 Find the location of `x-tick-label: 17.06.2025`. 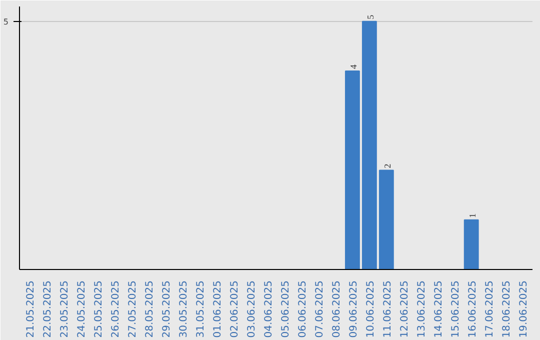

x-tick-label: 17.06.2025 is located at coordinates (490, 309).